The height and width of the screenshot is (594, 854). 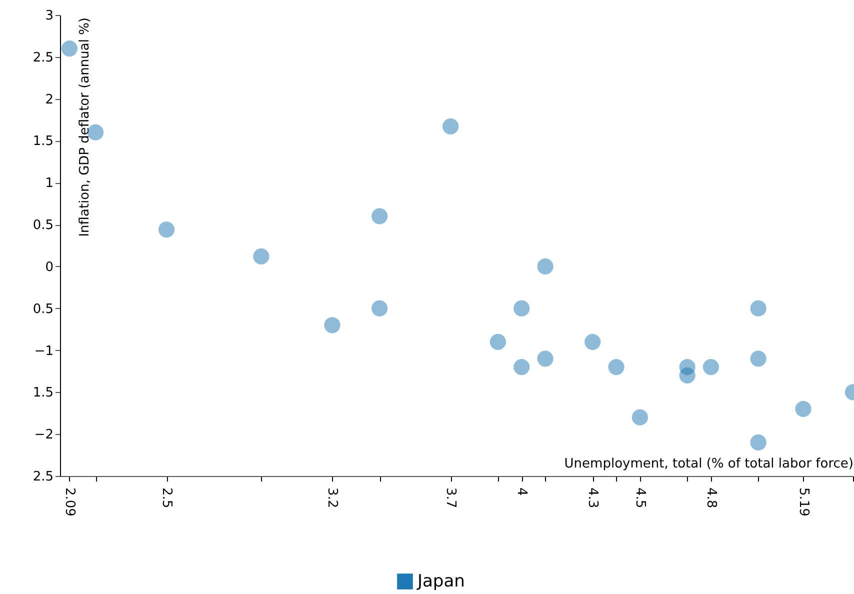 What do you see at coordinates (49, 100) in the screenshot?
I see `y-tick-label: 2` at bounding box center [49, 100].